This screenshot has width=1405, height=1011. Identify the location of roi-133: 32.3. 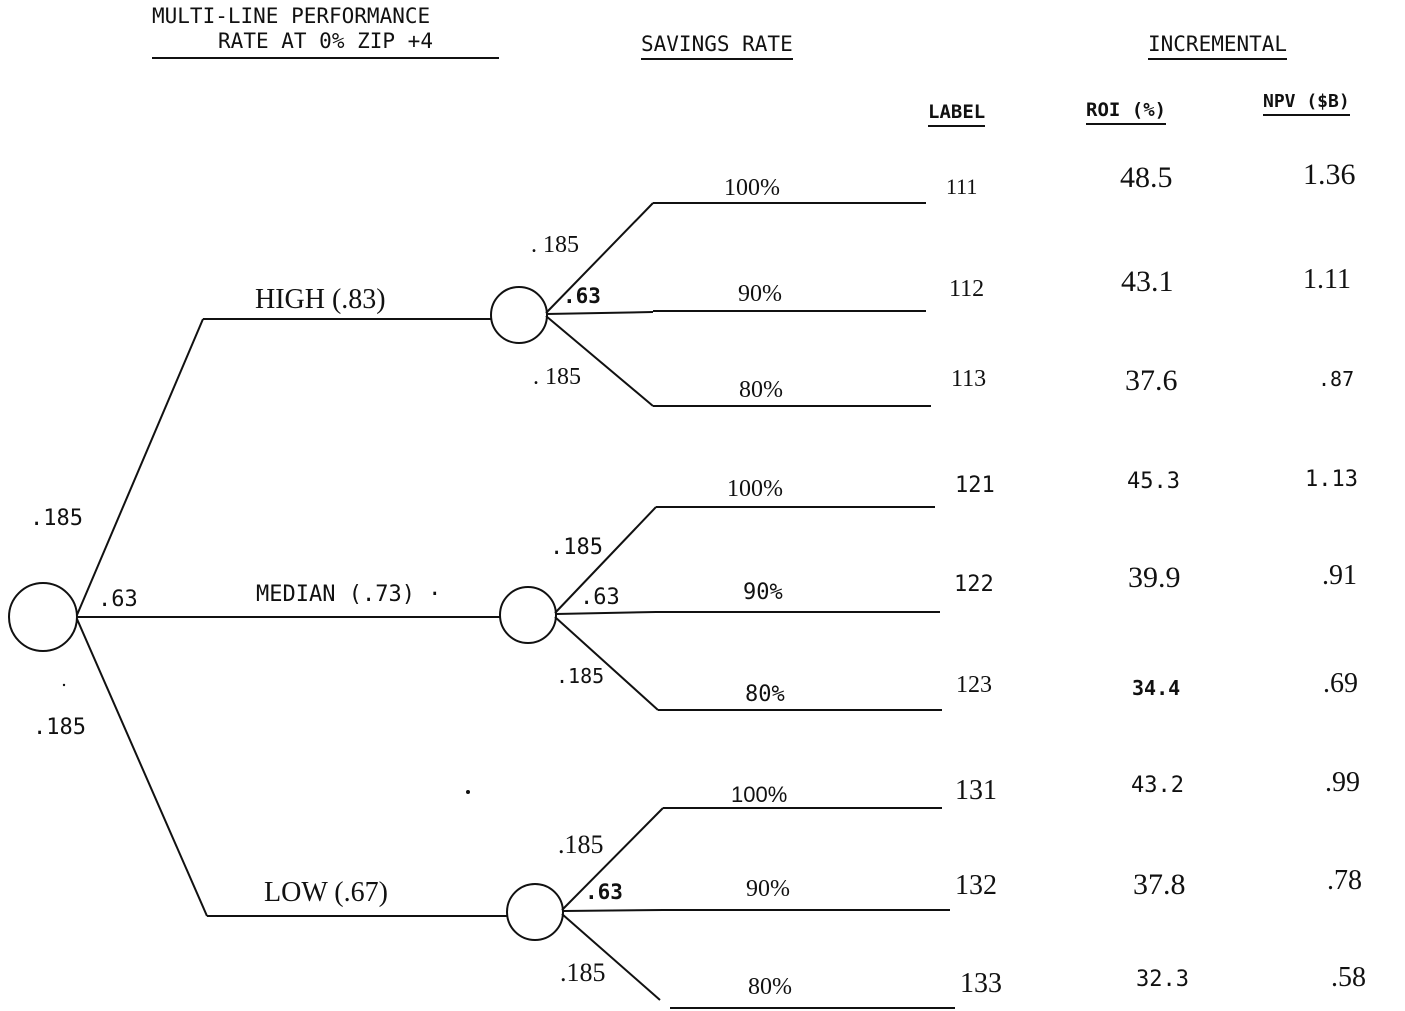
(1162, 979).